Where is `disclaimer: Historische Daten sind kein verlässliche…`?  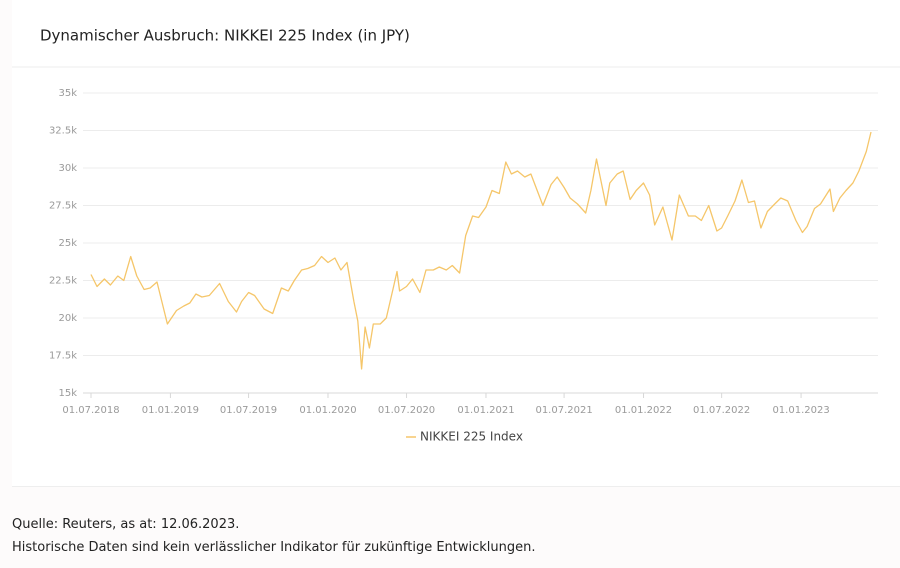
disclaimer: Historische Daten sind kein verlässliche… is located at coordinates (274, 547).